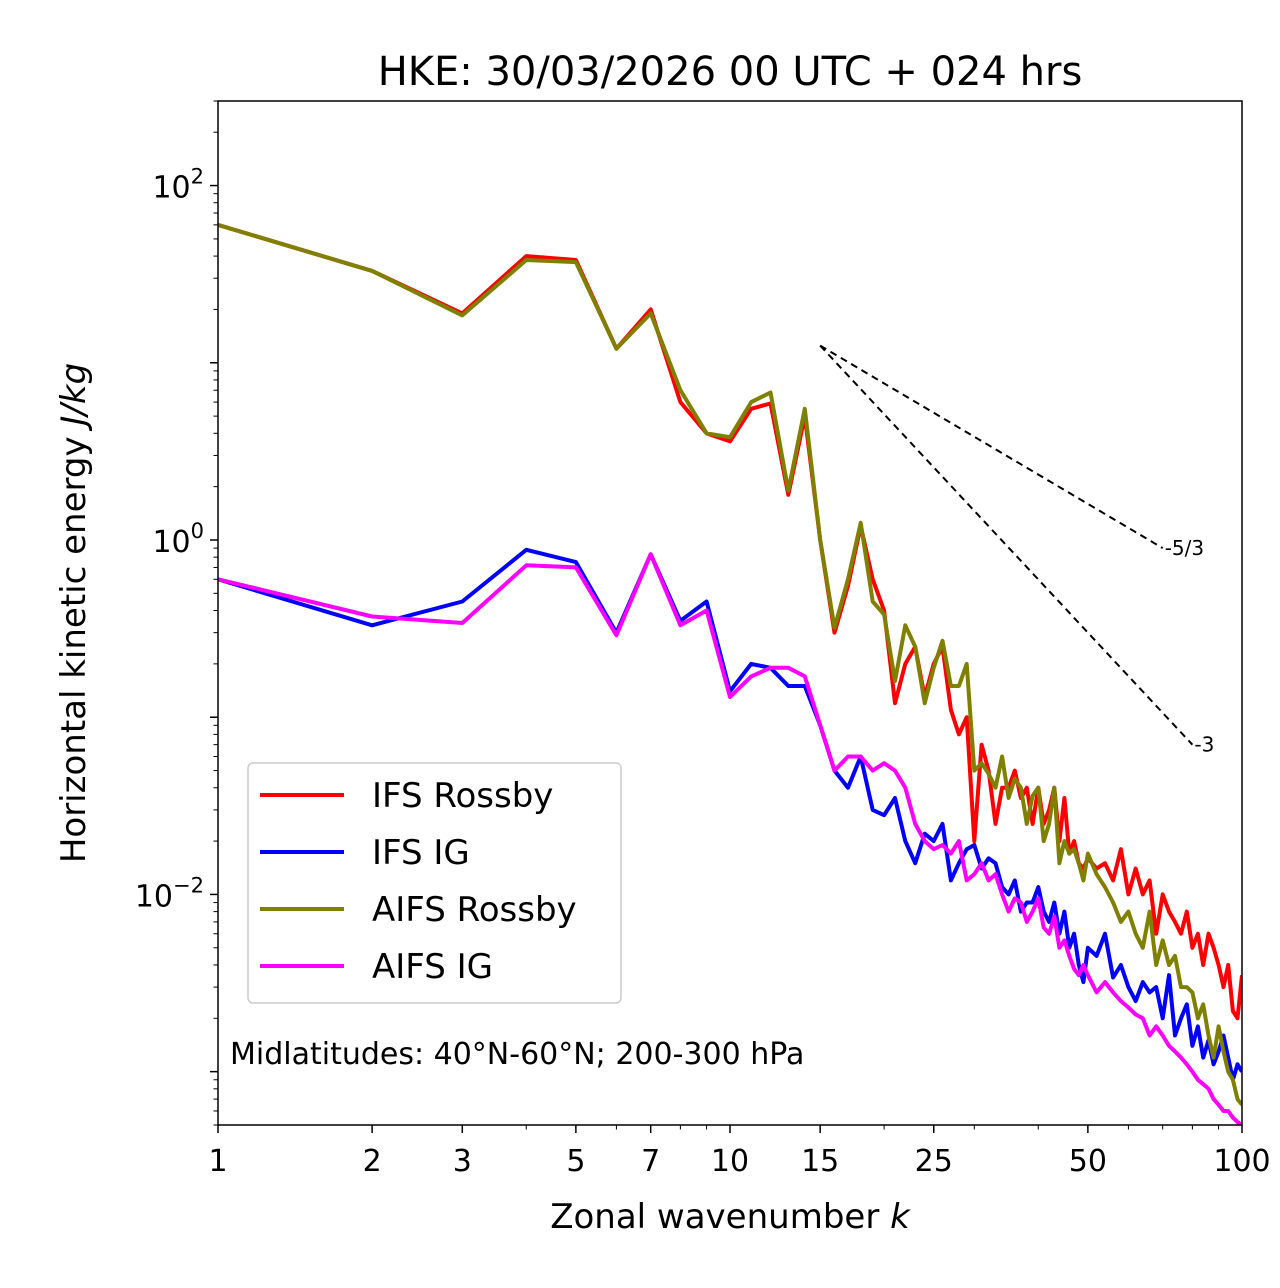 Image resolution: width=1280 pixels, height=1288 pixels. What do you see at coordinates (421, 853) in the screenshot?
I see `legend-label: IFS IG` at bounding box center [421, 853].